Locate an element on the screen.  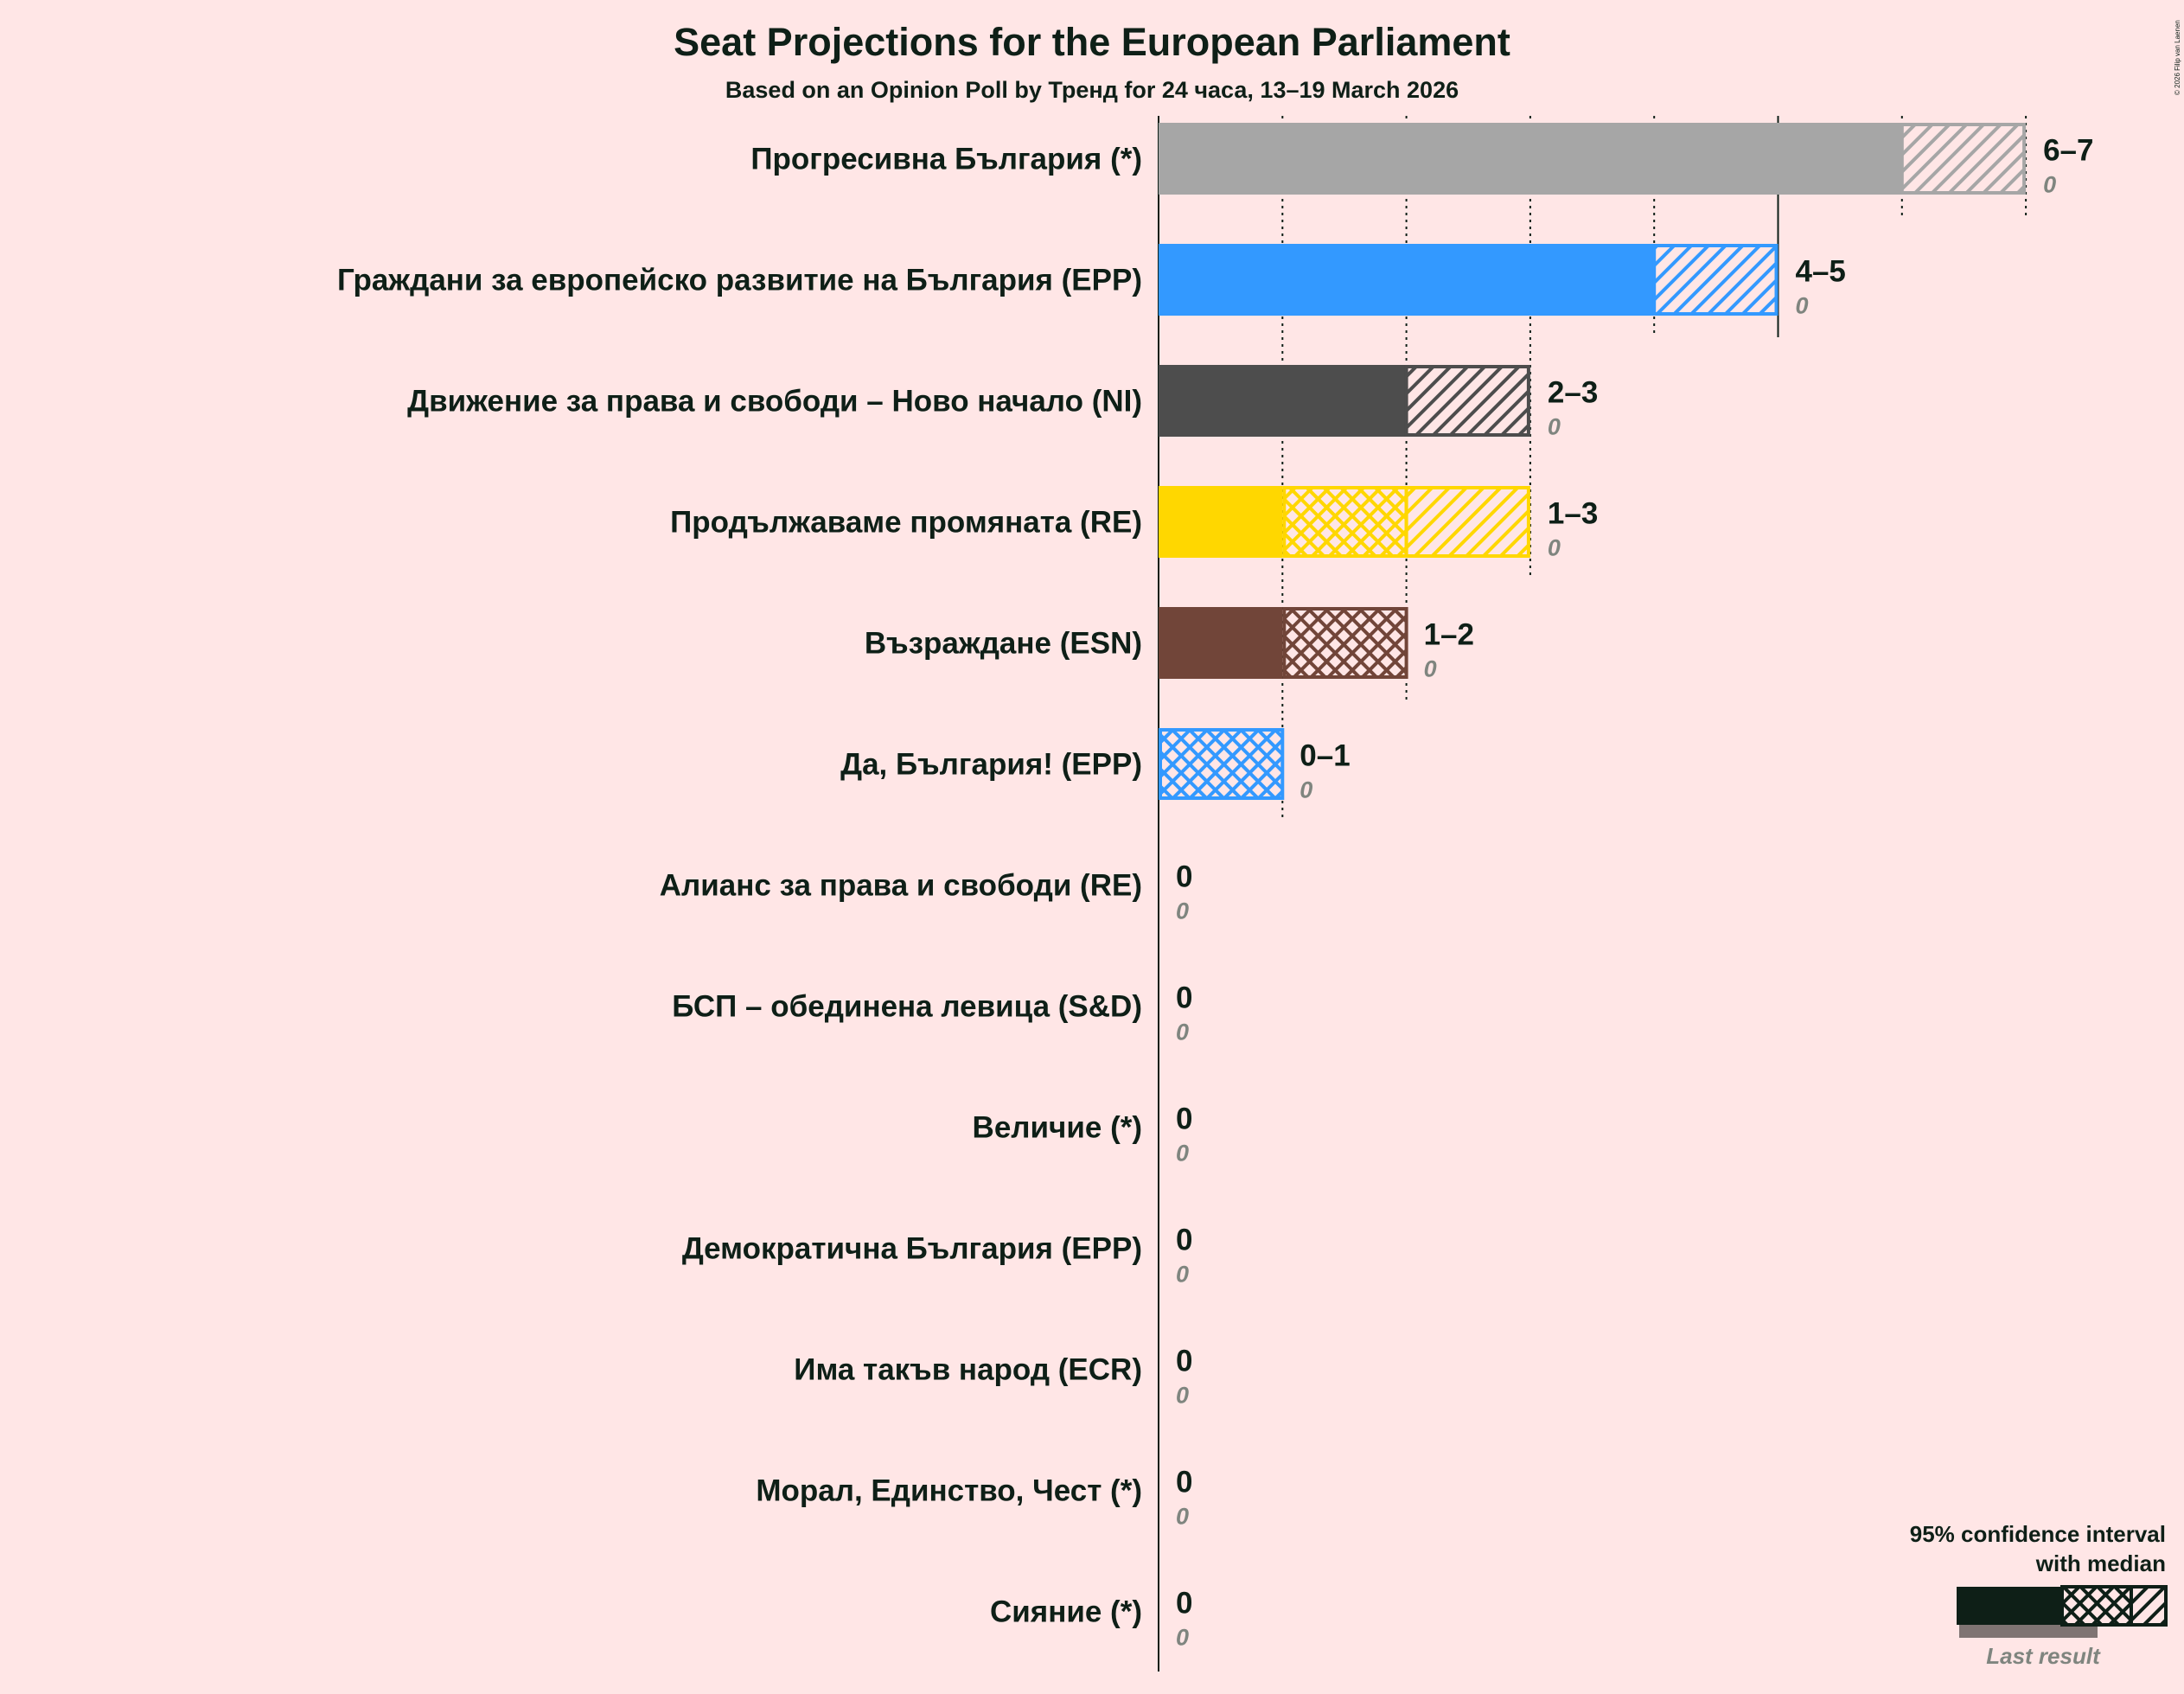
party-label: Сияние (*) is located at coordinates (1066, 1612).